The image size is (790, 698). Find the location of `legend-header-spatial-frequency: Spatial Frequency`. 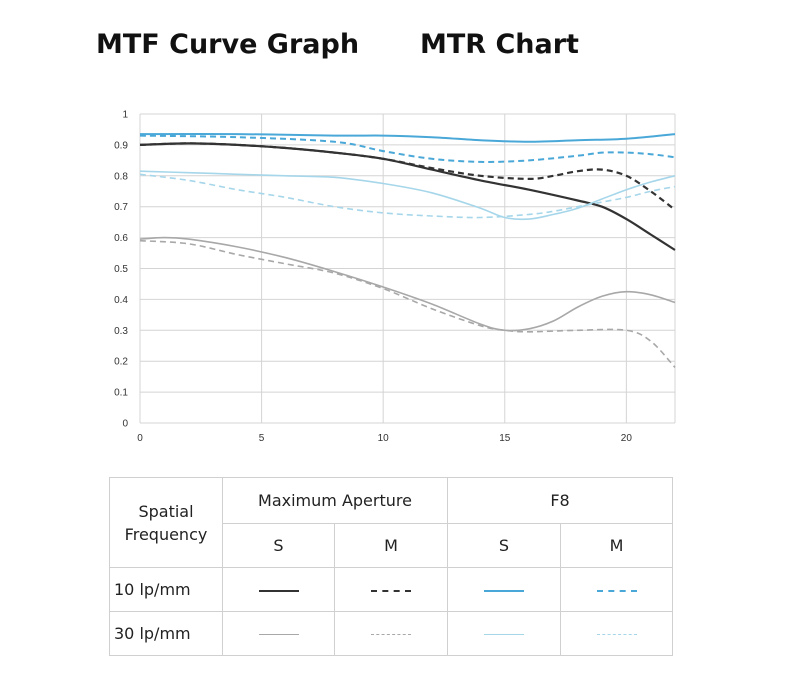

legend-header-spatial-frequency: Spatial Frequency is located at coordinates (166, 522).